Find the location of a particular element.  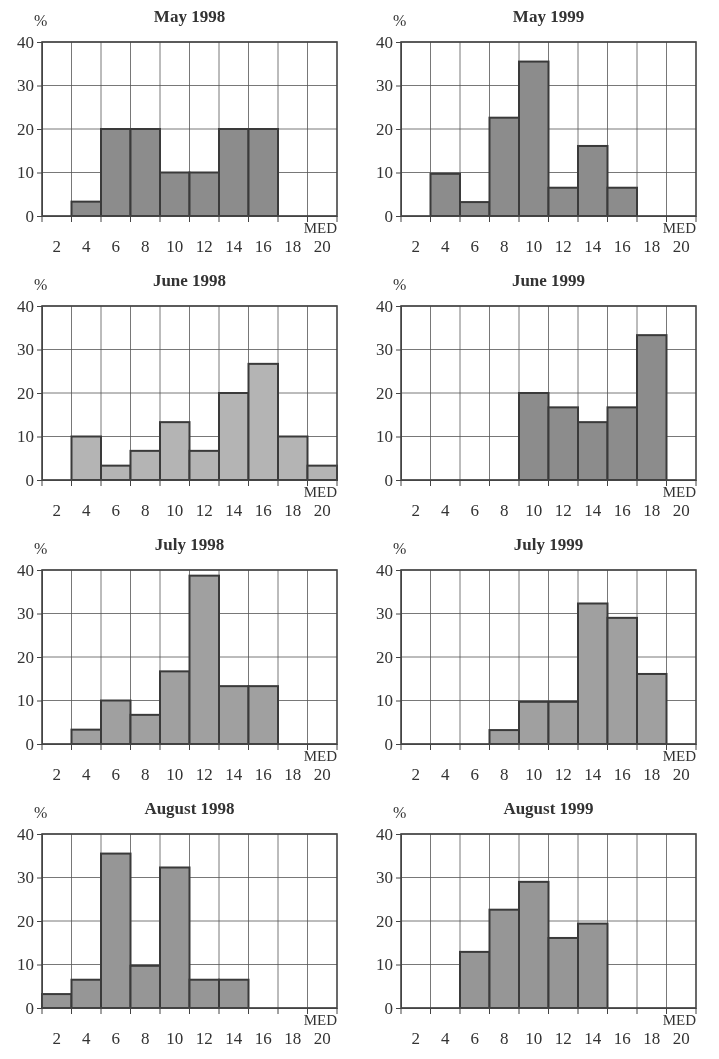

chart-title: July 1998 is located at coordinates (189, 544).